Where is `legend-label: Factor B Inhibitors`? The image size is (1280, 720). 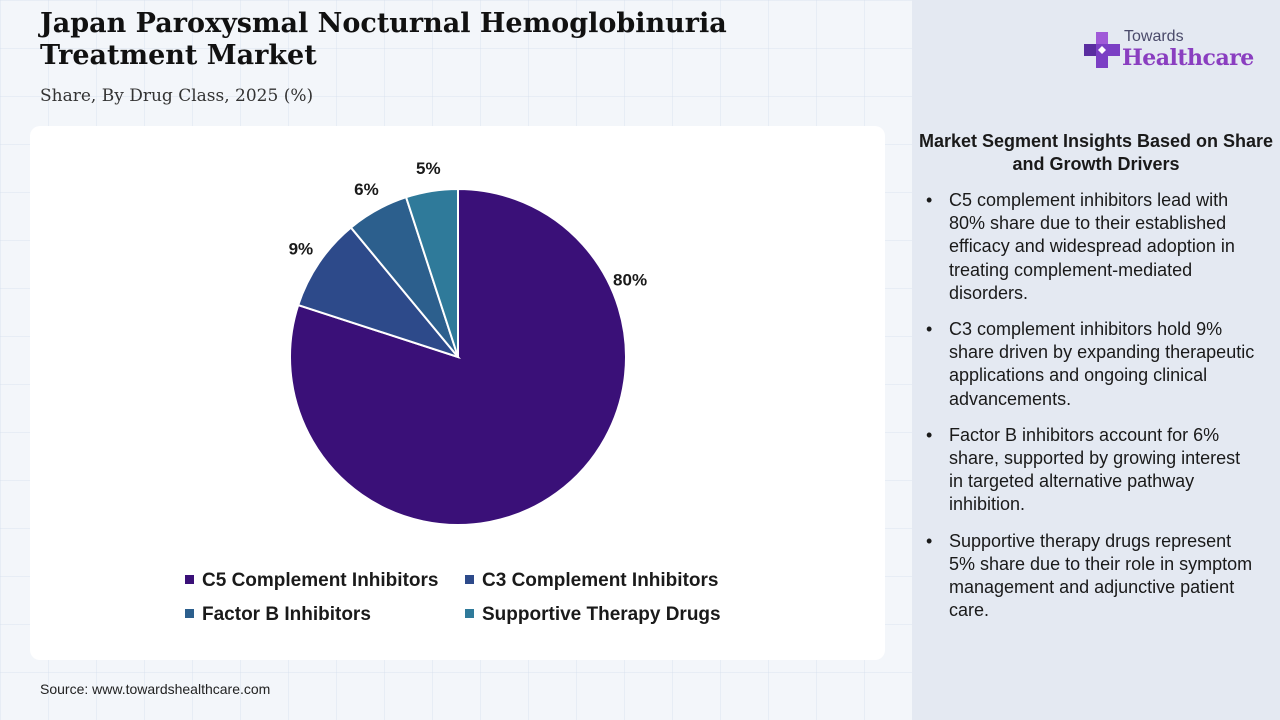 legend-label: Factor B Inhibitors is located at coordinates (286, 614).